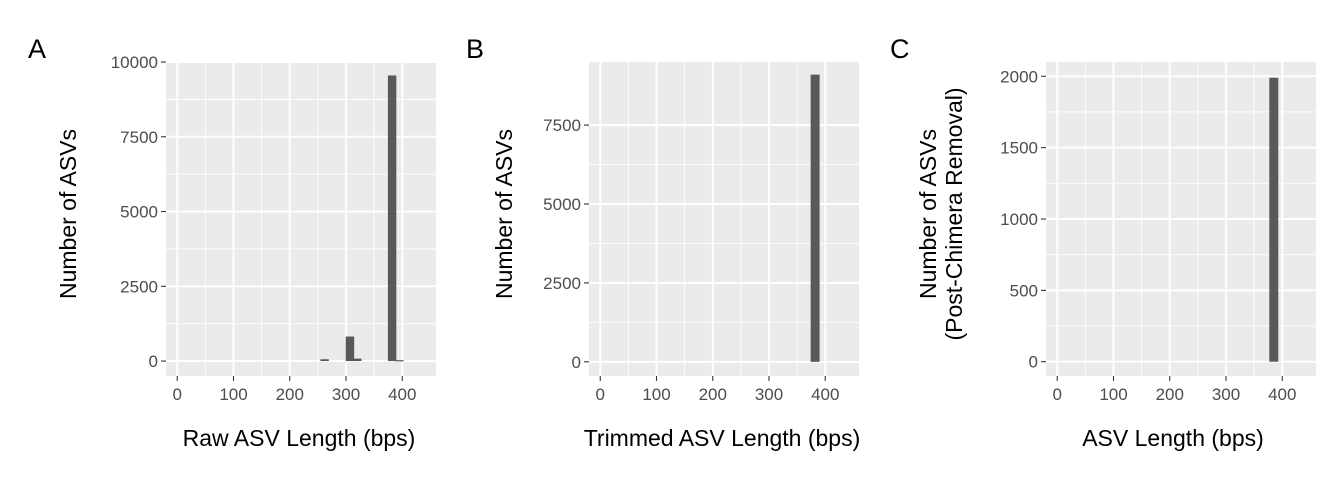  Describe the element at coordinates (1019, 219) in the screenshot. I see `panel-c-y-tick-label: 1000` at that location.